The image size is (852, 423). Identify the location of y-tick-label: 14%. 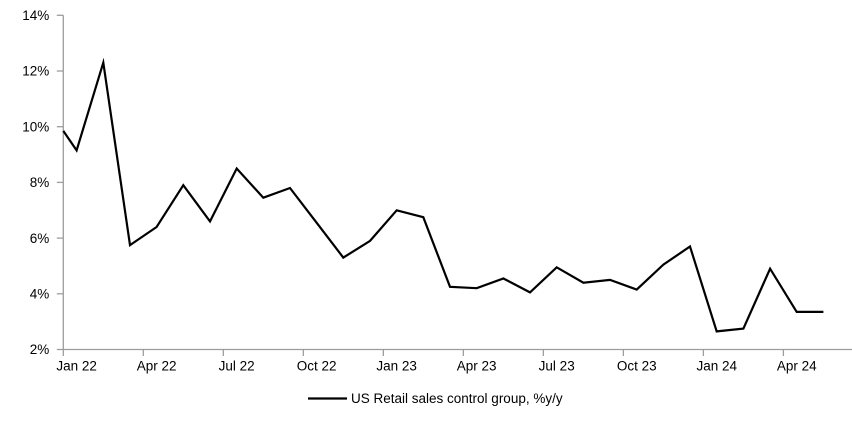
(35, 15).